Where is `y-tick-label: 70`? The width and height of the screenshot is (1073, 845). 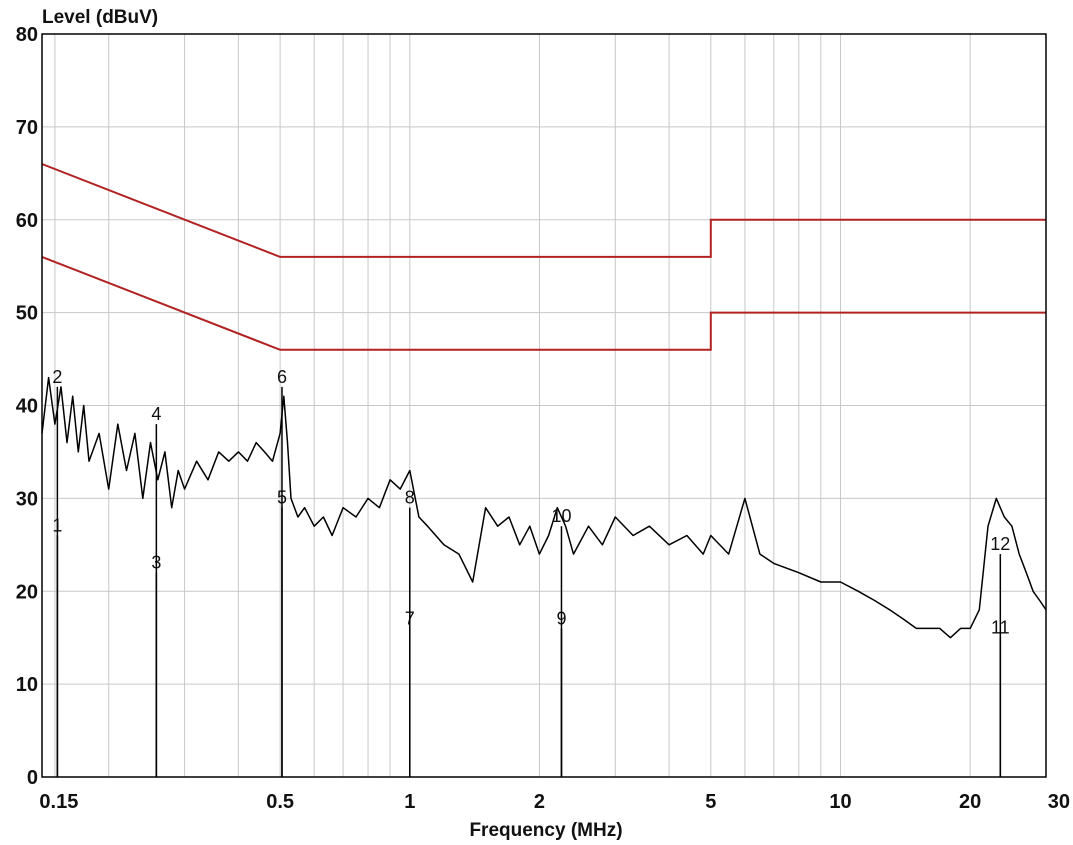
y-tick-label: 70 is located at coordinates (27, 128).